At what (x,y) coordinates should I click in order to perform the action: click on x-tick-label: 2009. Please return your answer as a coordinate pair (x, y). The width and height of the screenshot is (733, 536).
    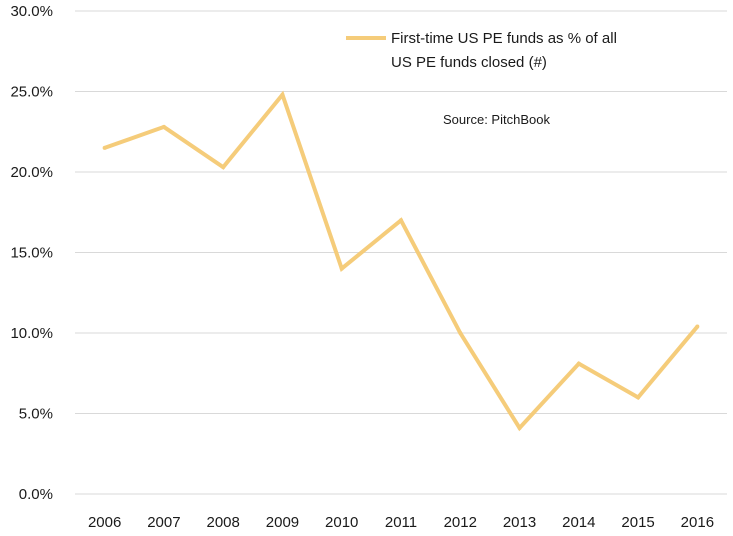
    Looking at the image, I should click on (282, 522).